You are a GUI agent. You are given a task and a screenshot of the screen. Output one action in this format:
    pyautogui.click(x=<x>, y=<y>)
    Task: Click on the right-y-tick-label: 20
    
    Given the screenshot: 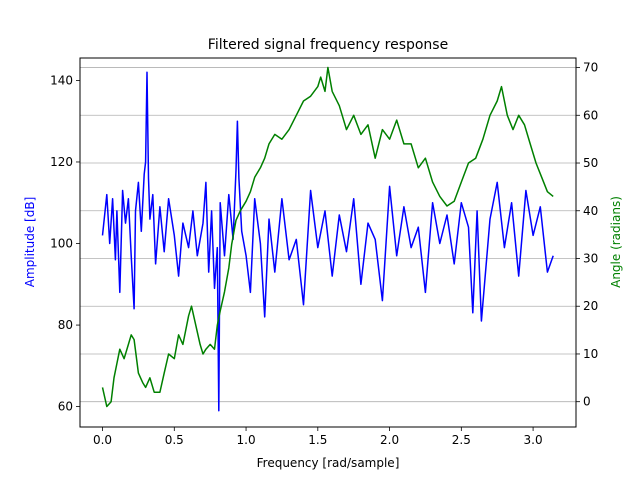 What is the action you would take?
    pyautogui.click(x=590, y=306)
    